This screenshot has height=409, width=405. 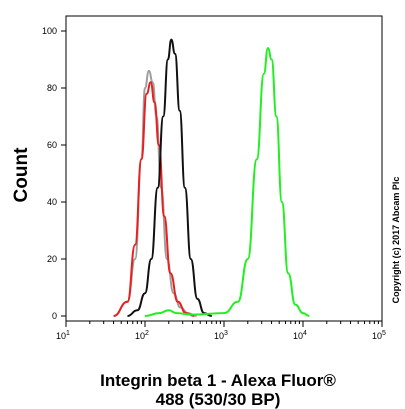 I want to click on x-axis-title-line-2: 488 (530/30 BP), so click(x=218, y=399).